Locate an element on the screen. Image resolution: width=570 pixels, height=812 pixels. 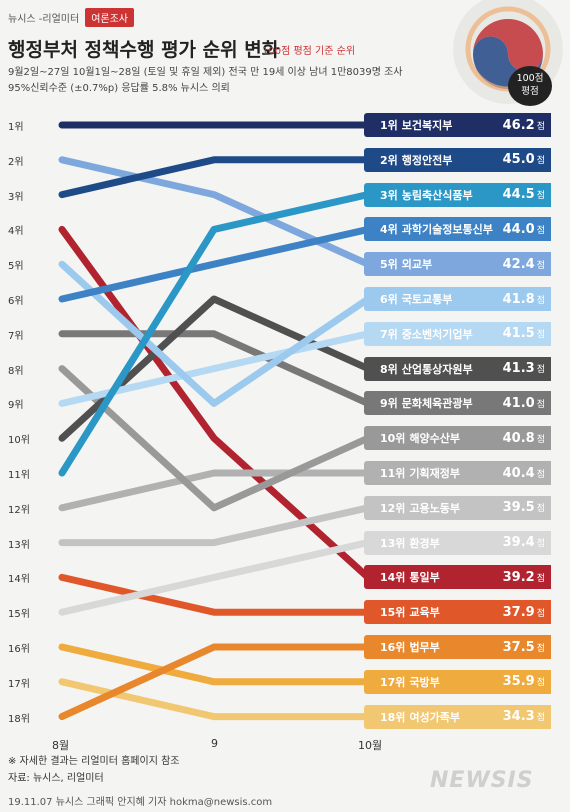
ministry-score: 34.3 is located at coordinates (518, 717).